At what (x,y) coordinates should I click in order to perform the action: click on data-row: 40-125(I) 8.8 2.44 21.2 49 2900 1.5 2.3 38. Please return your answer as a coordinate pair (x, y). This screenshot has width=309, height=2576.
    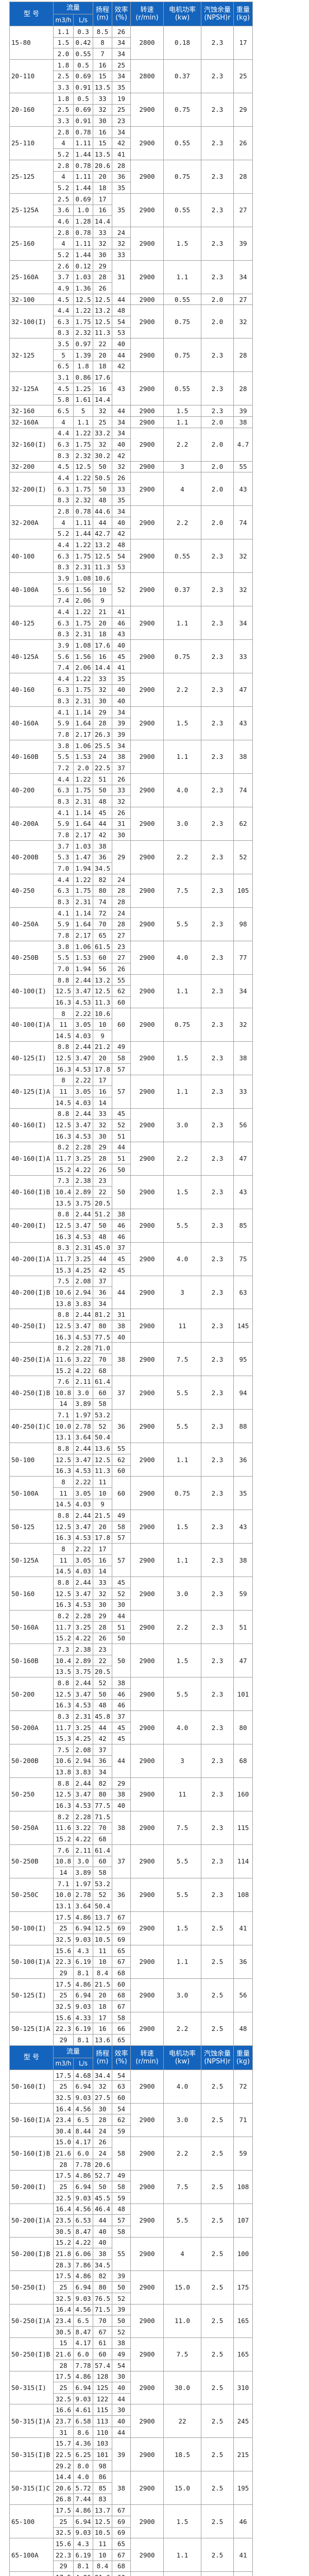
    Looking at the image, I should click on (131, 1058).